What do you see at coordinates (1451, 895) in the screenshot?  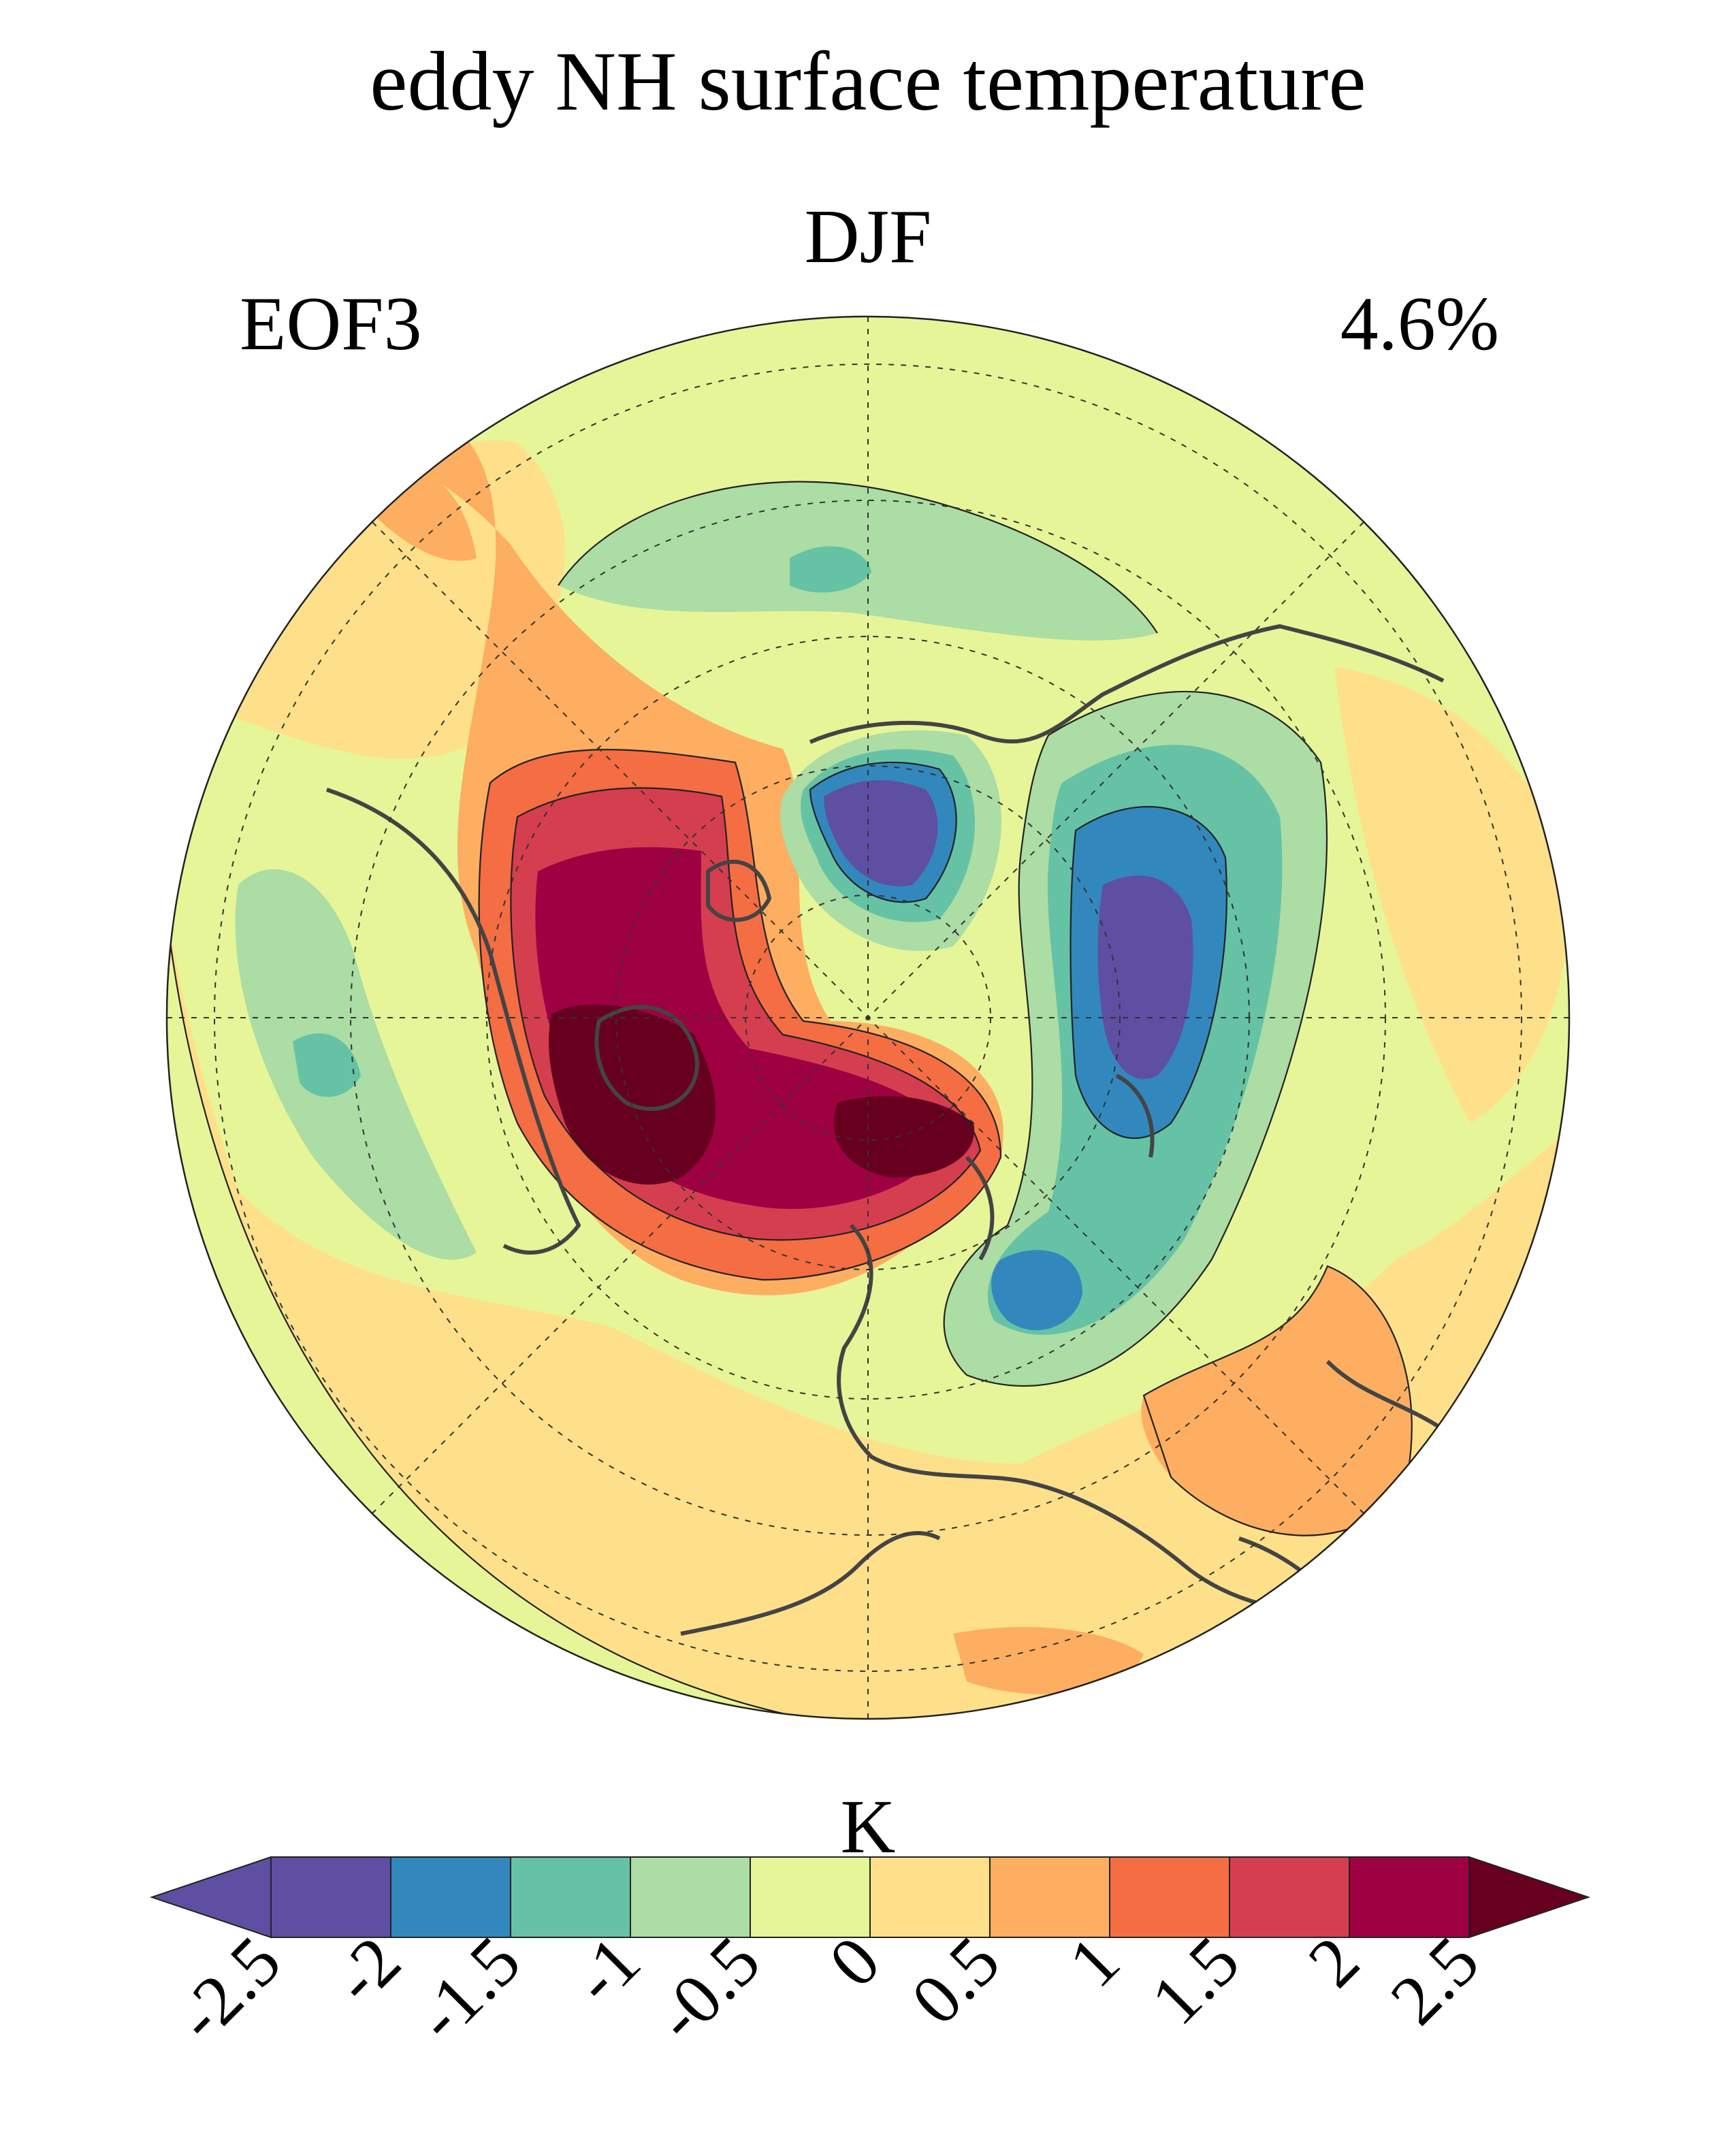 I see `field-positive-east` at bounding box center [1451, 895].